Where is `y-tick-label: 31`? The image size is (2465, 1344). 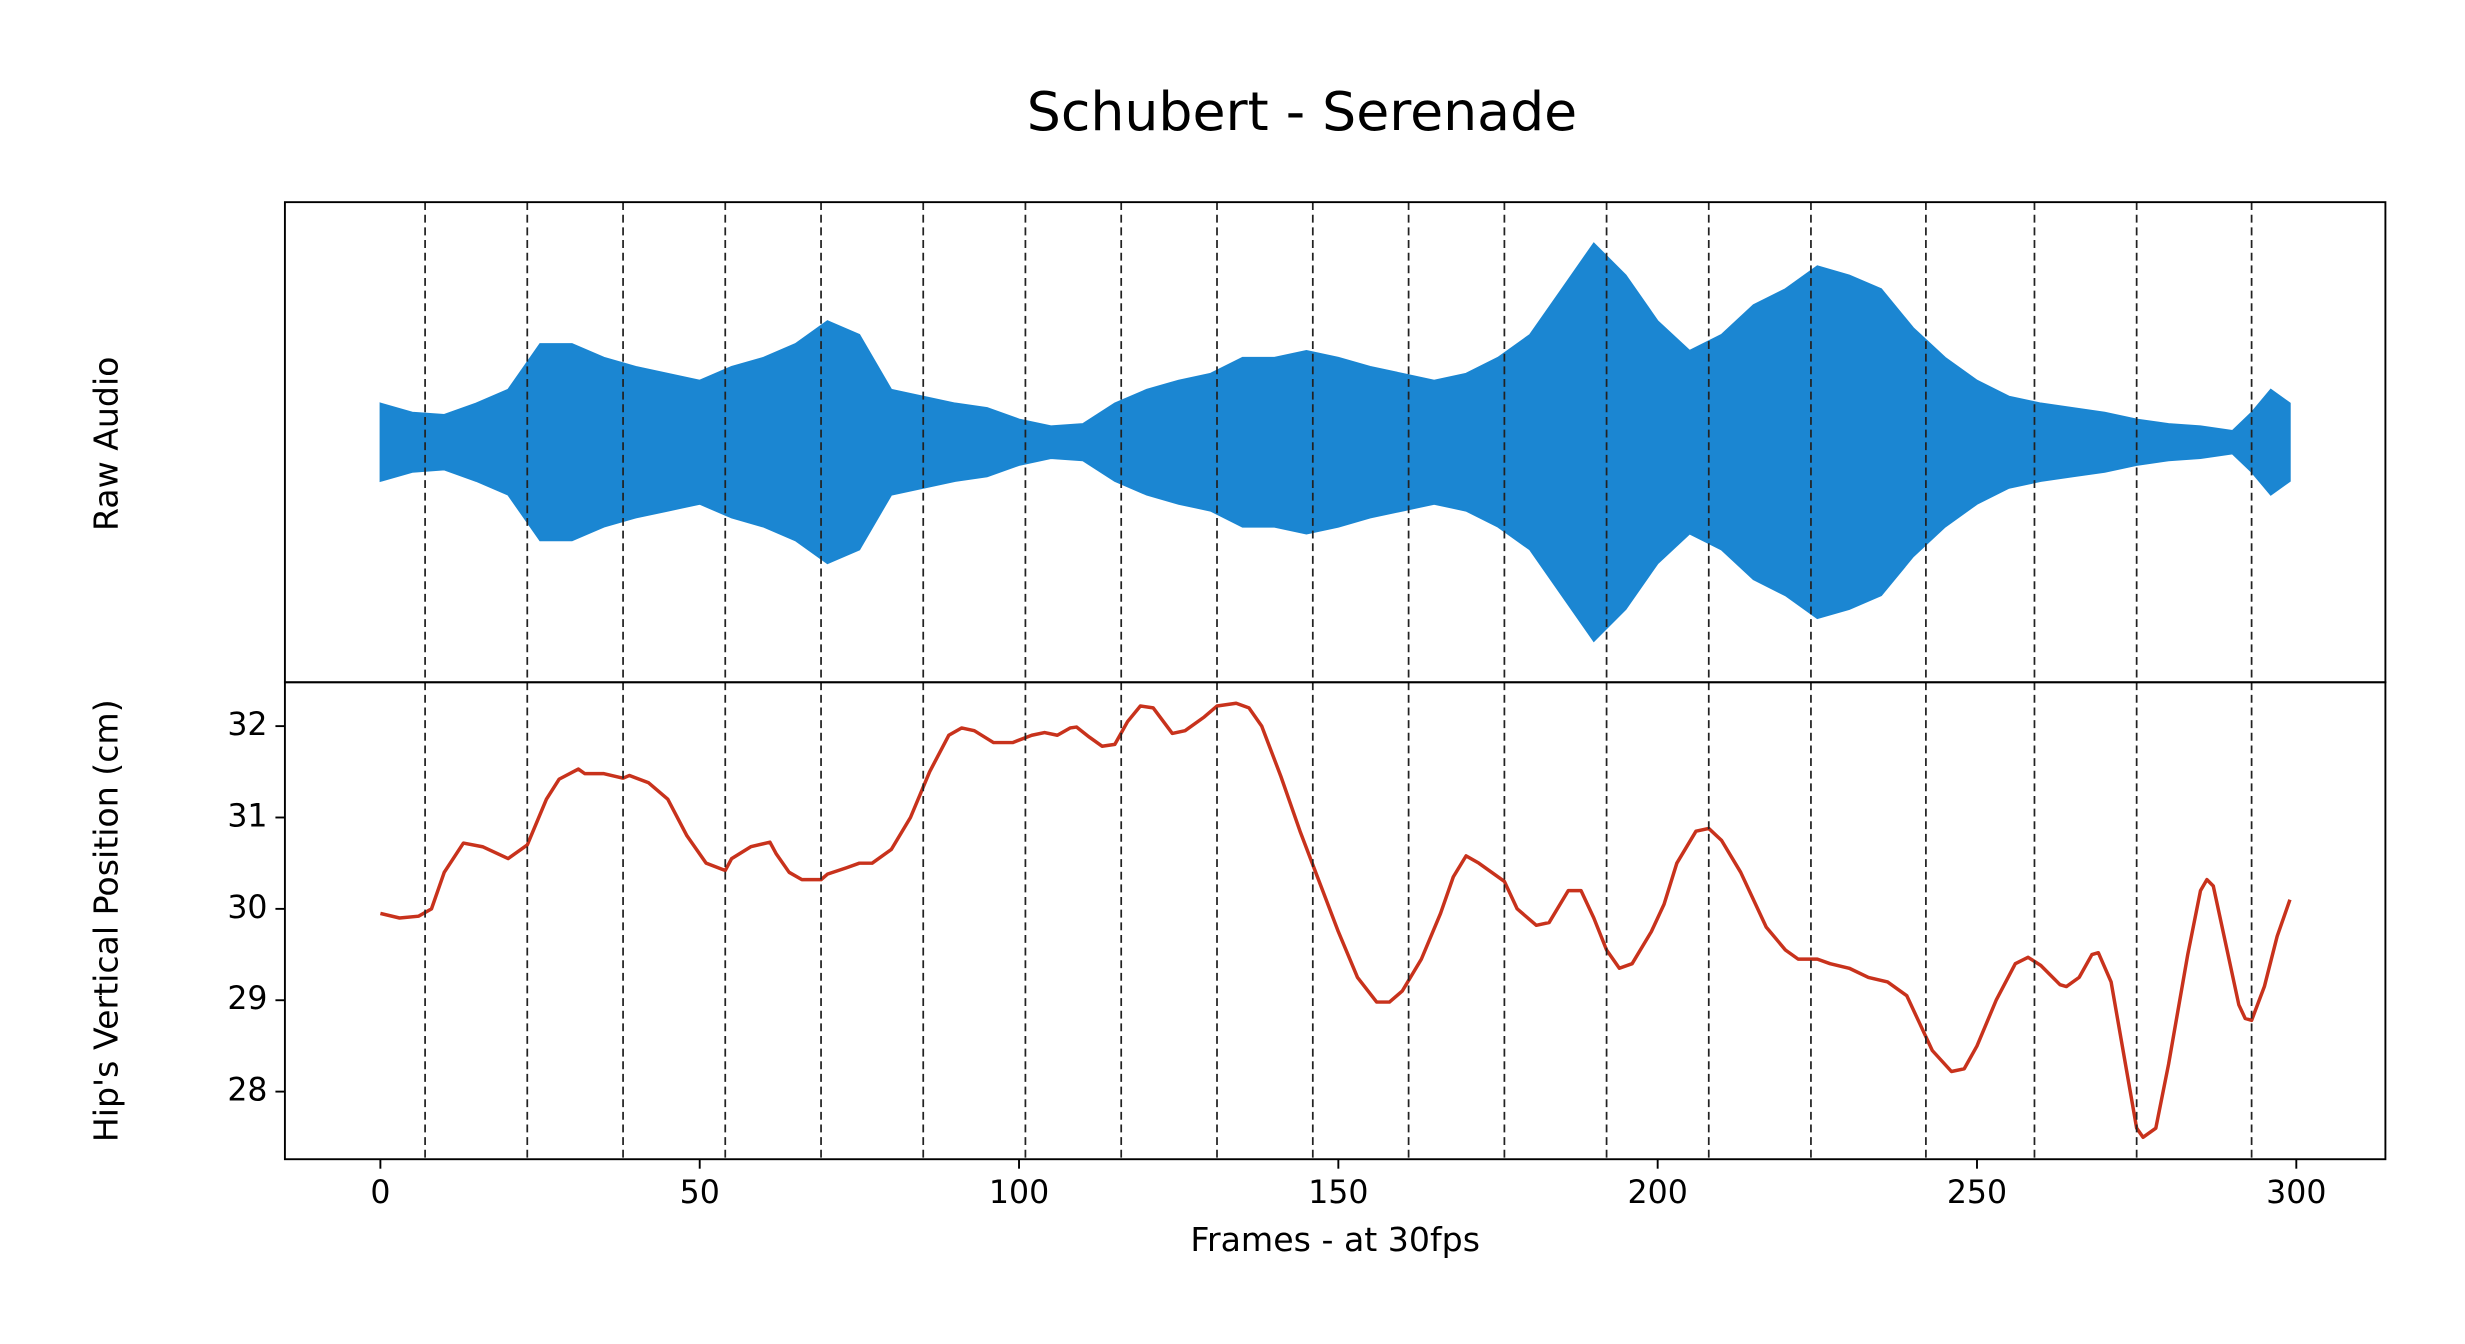 y-tick-label: 31 is located at coordinates (247, 816).